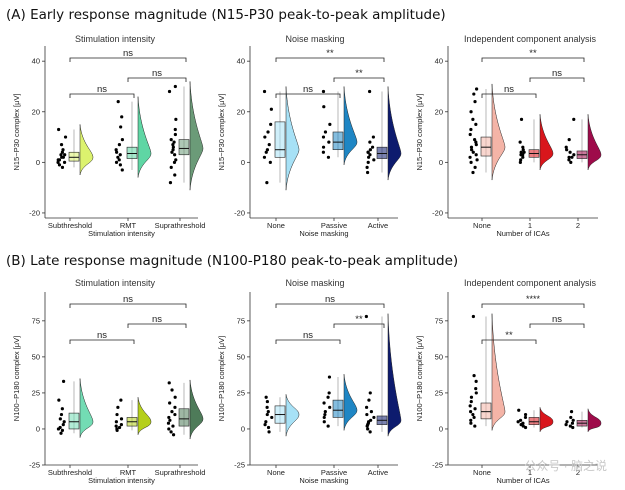 This screenshot has width=625, height=490. What do you see at coordinates (439, 356) in the screenshot?
I see `y-tick-label: 50` at bounding box center [439, 356].